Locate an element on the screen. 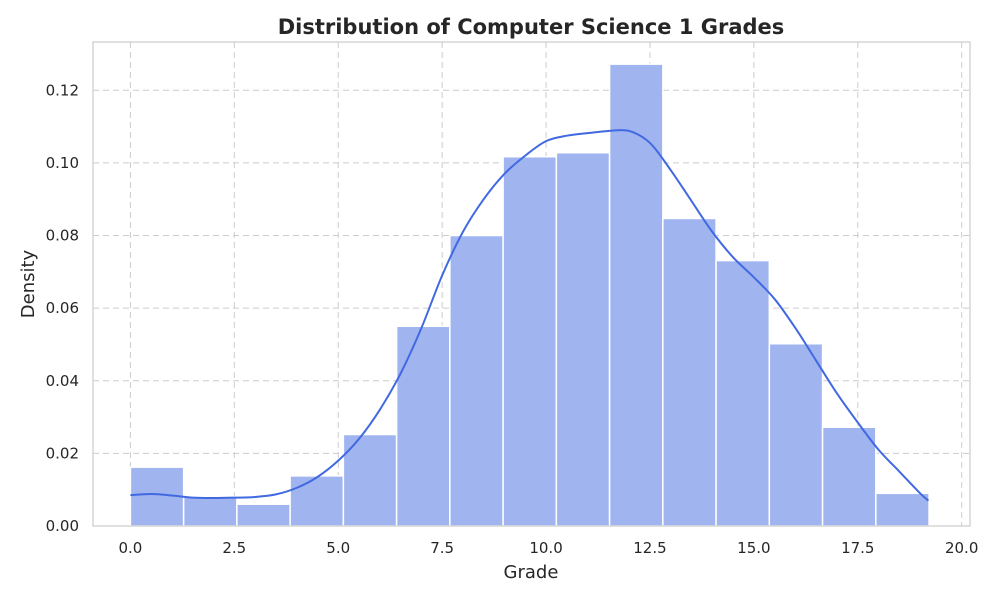  y-tick-label: 0.06 is located at coordinates (62, 308).